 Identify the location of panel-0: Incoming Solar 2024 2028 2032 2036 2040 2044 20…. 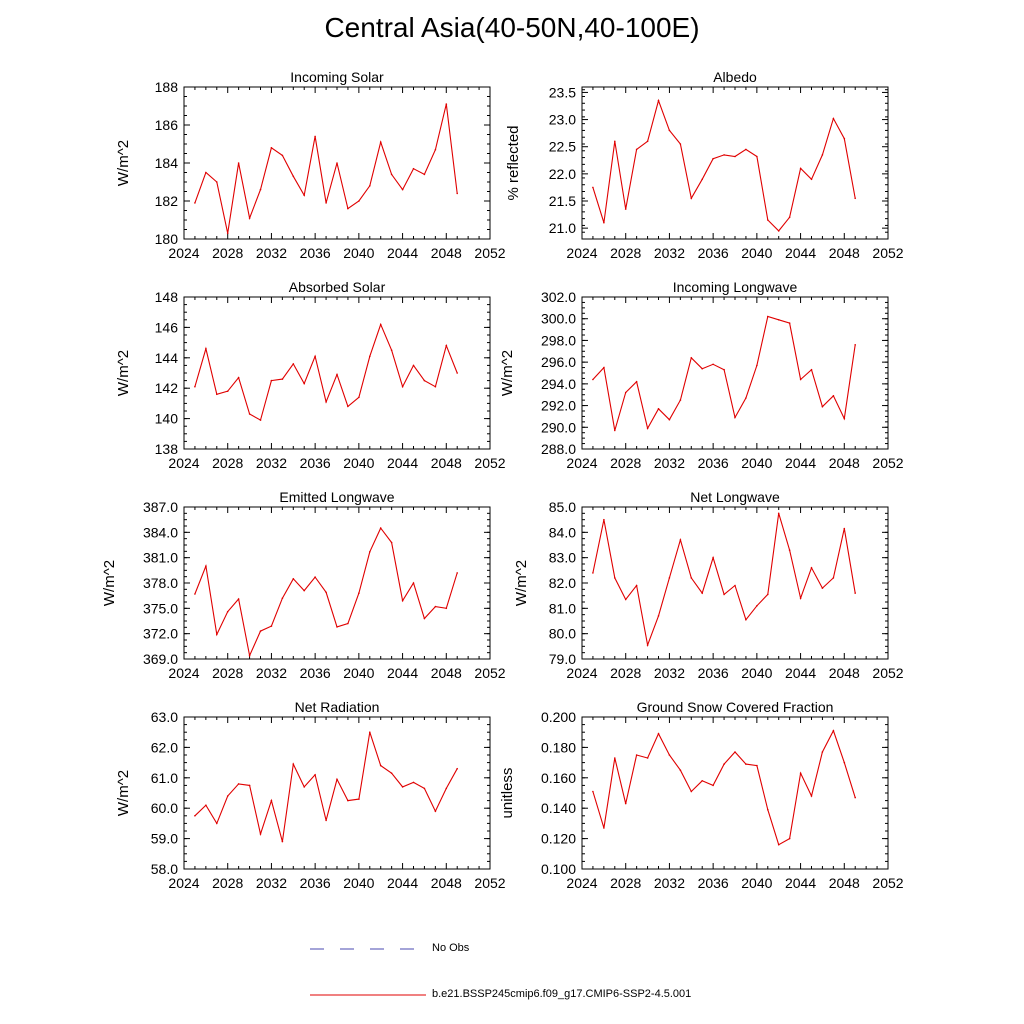
(310, 165).